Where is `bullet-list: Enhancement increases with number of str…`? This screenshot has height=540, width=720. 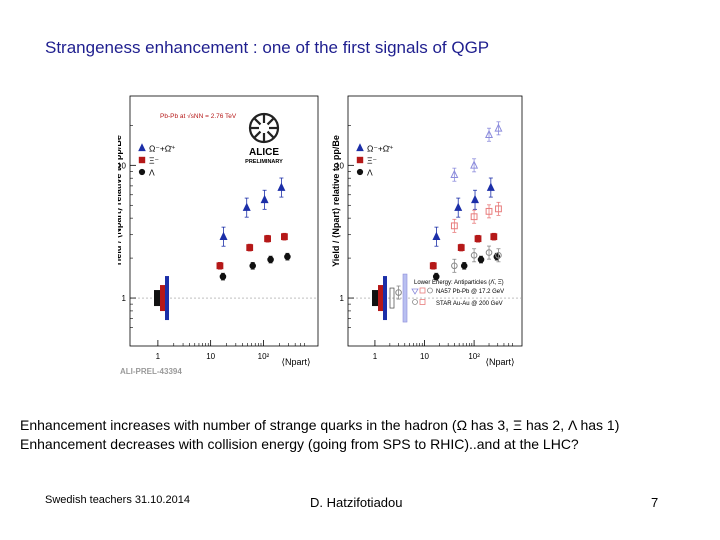 bullet-list: Enhancement increases with number of str… is located at coordinates (319, 435).